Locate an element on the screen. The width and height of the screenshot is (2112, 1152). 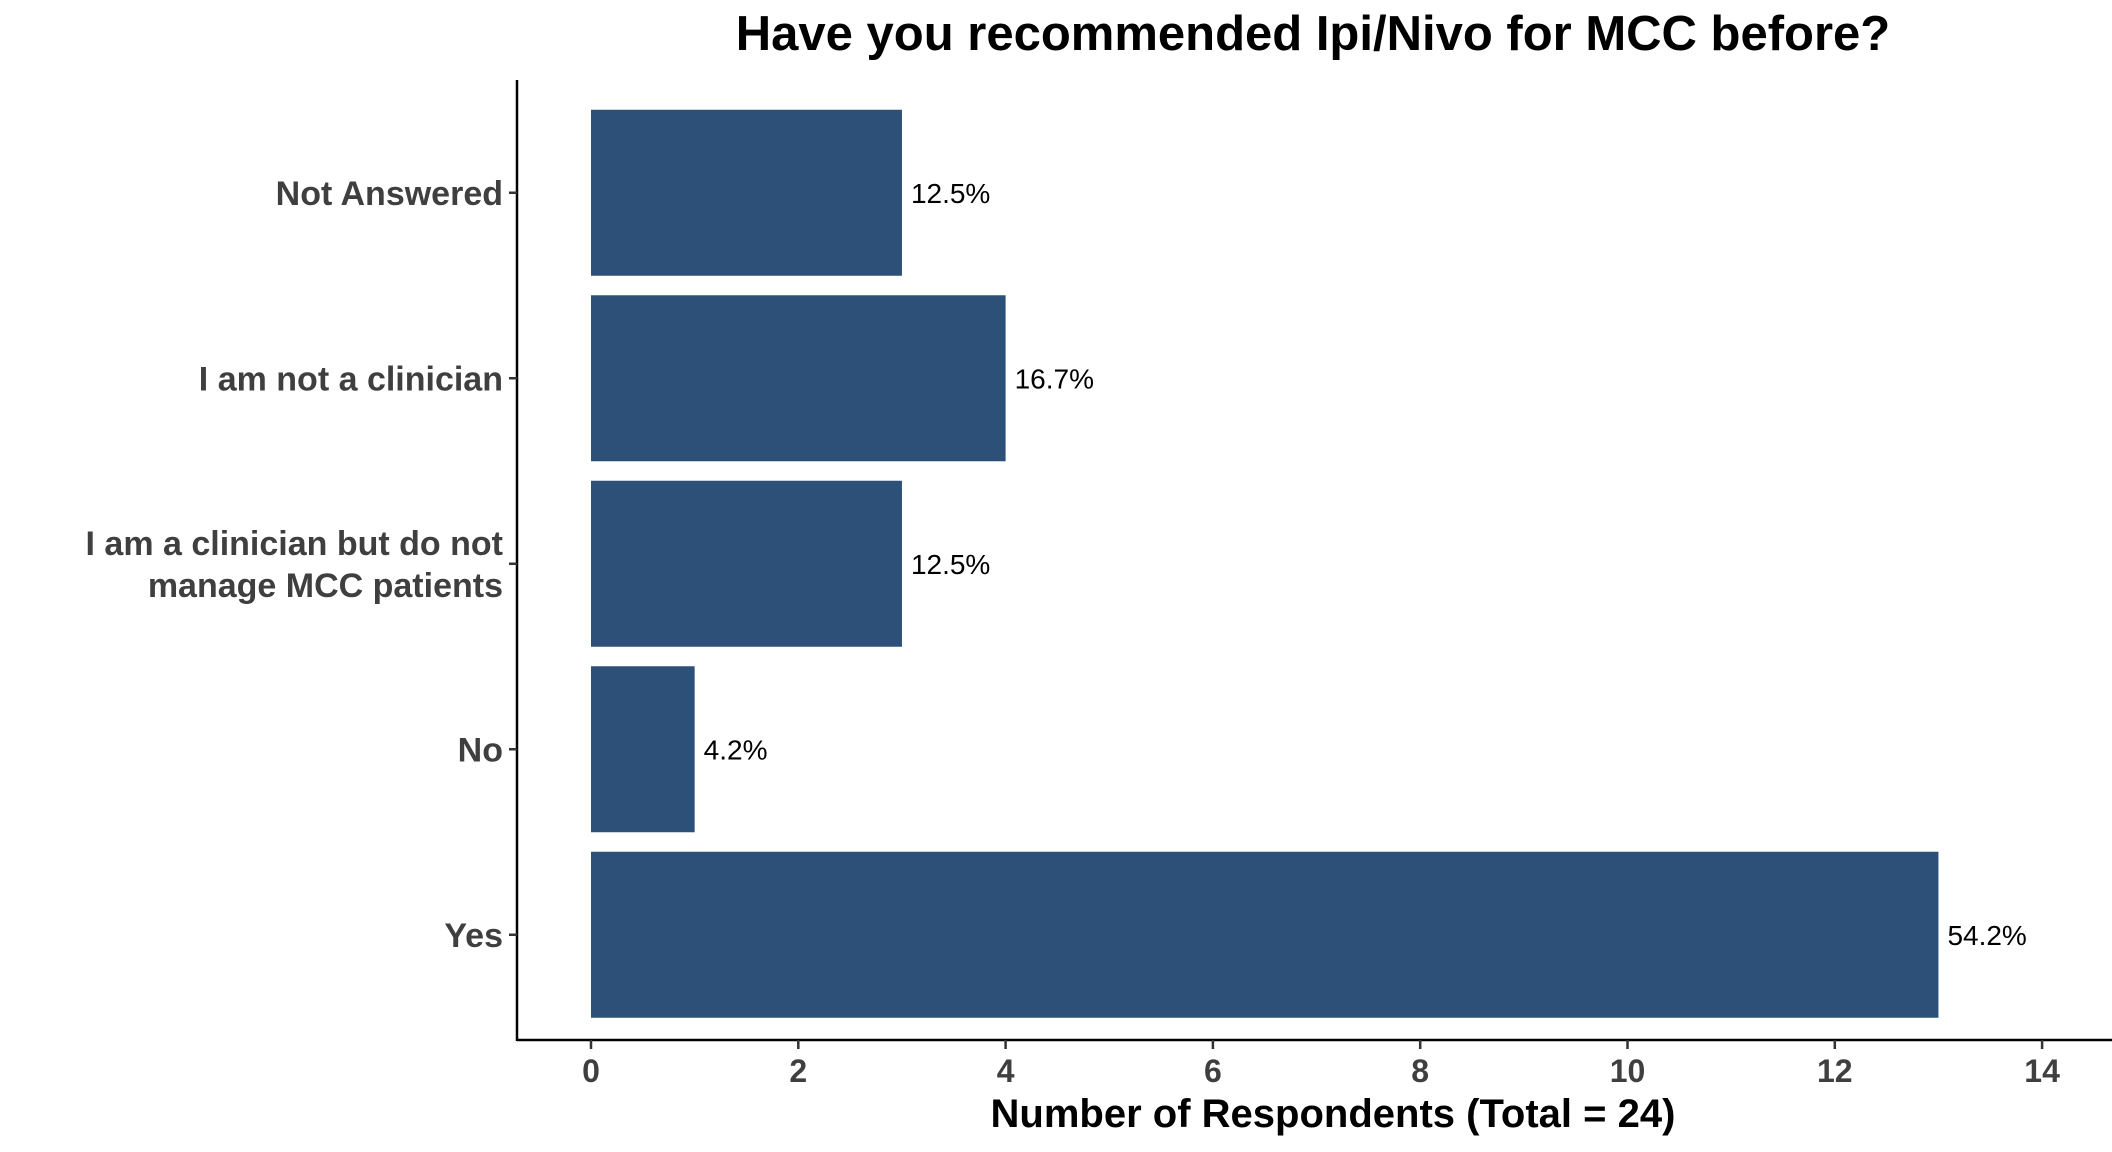
x-tick-label-6: 12 is located at coordinates (1835, 1071).